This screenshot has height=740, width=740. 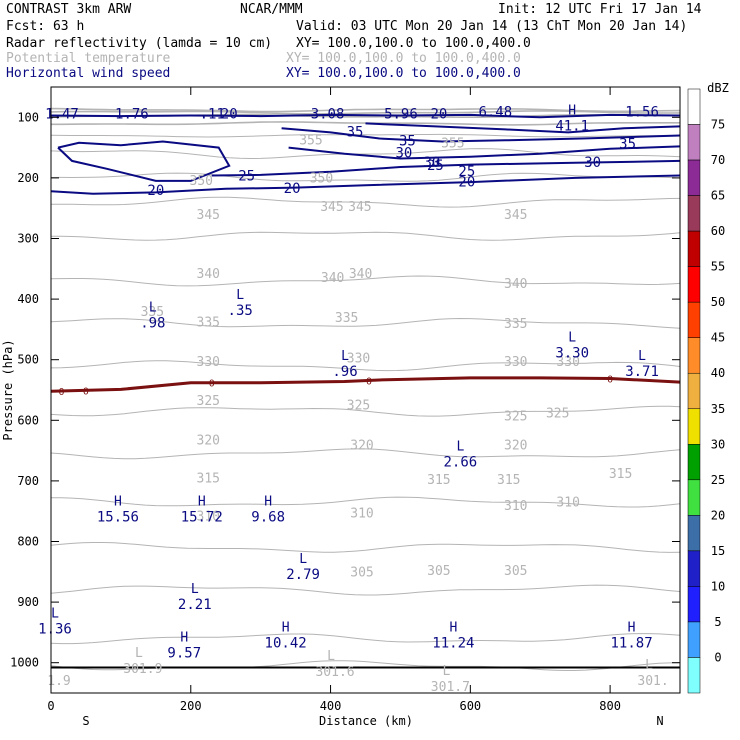 I want to click on theta-label: 315, so click(x=208, y=479).